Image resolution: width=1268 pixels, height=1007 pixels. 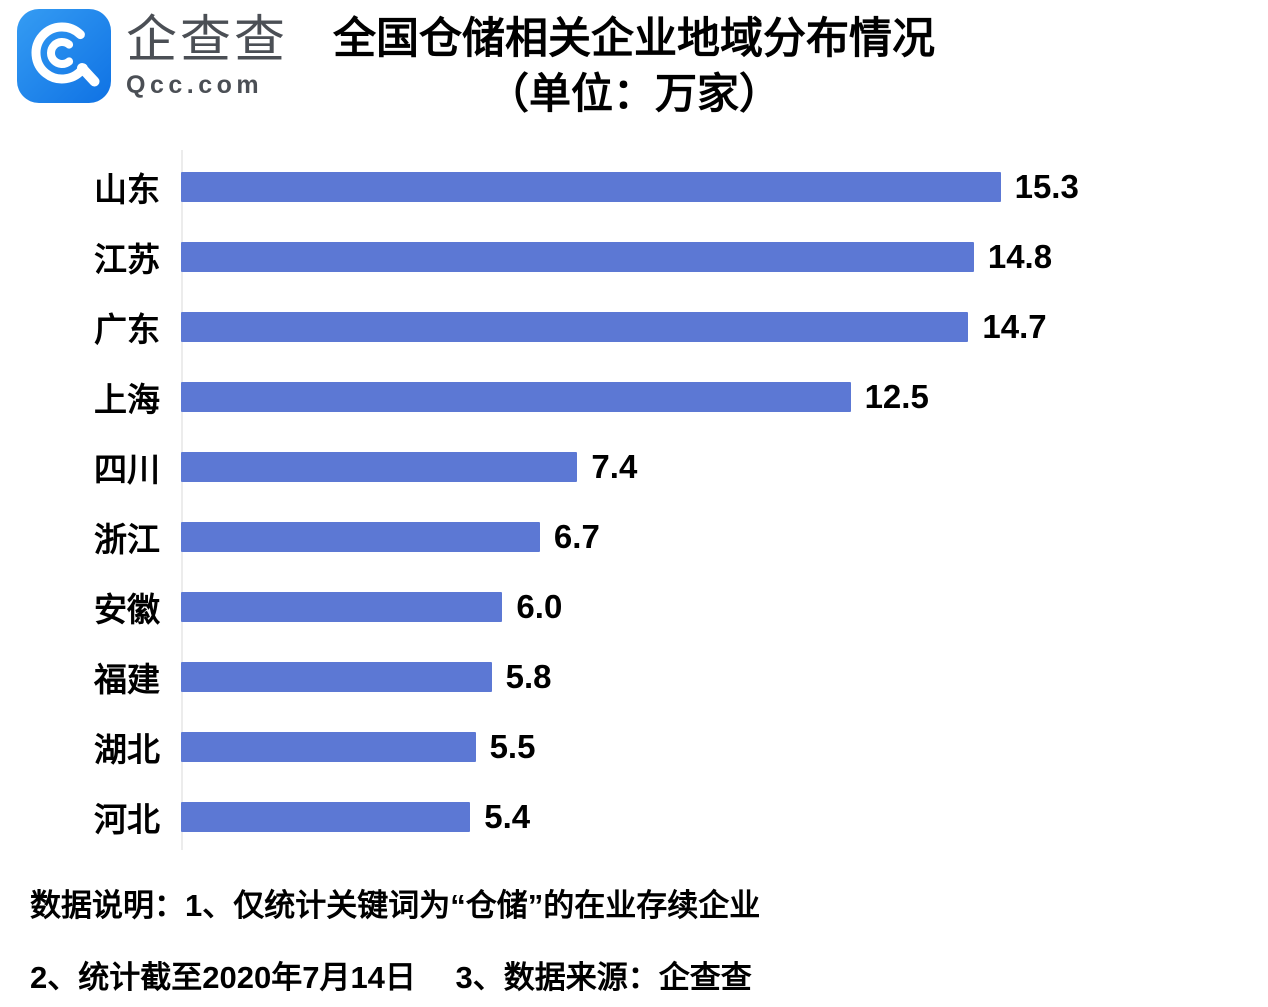 What do you see at coordinates (896, 396) in the screenshot?
I see `value-label: 12.5` at bounding box center [896, 396].